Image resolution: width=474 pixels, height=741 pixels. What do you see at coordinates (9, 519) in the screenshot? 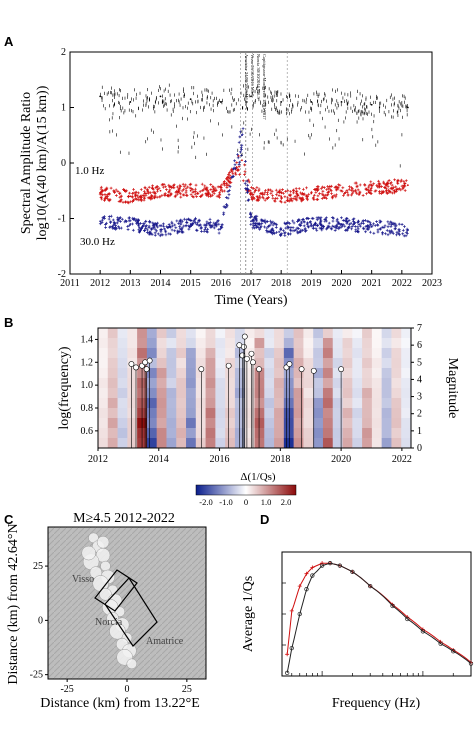
I see `panel-c-letter: C` at bounding box center [9, 519].